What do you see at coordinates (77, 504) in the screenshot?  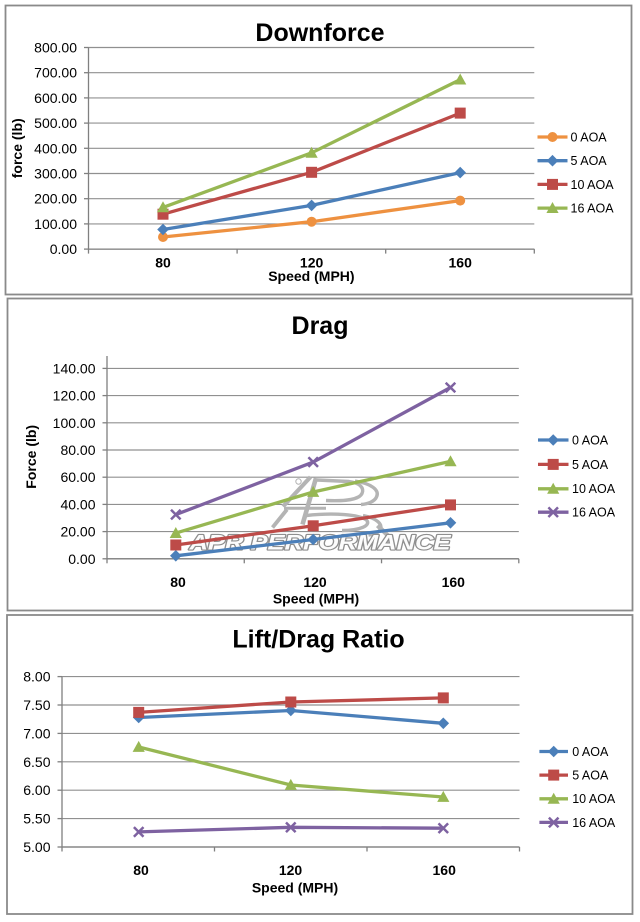 I see `svg-text: 40.00` at bounding box center [77, 504].